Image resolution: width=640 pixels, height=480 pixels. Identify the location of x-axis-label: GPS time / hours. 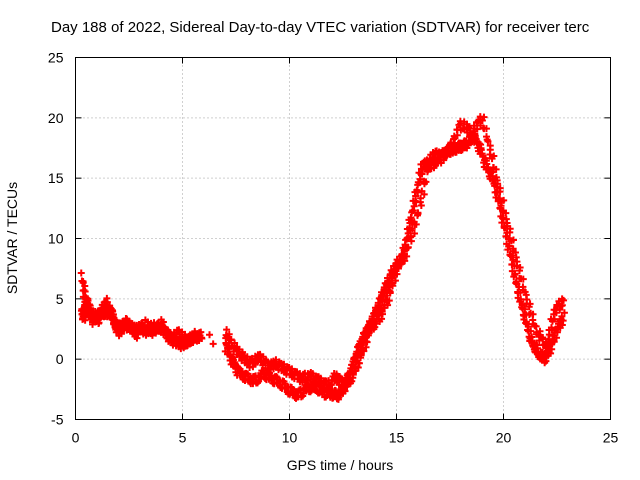
(340, 465).